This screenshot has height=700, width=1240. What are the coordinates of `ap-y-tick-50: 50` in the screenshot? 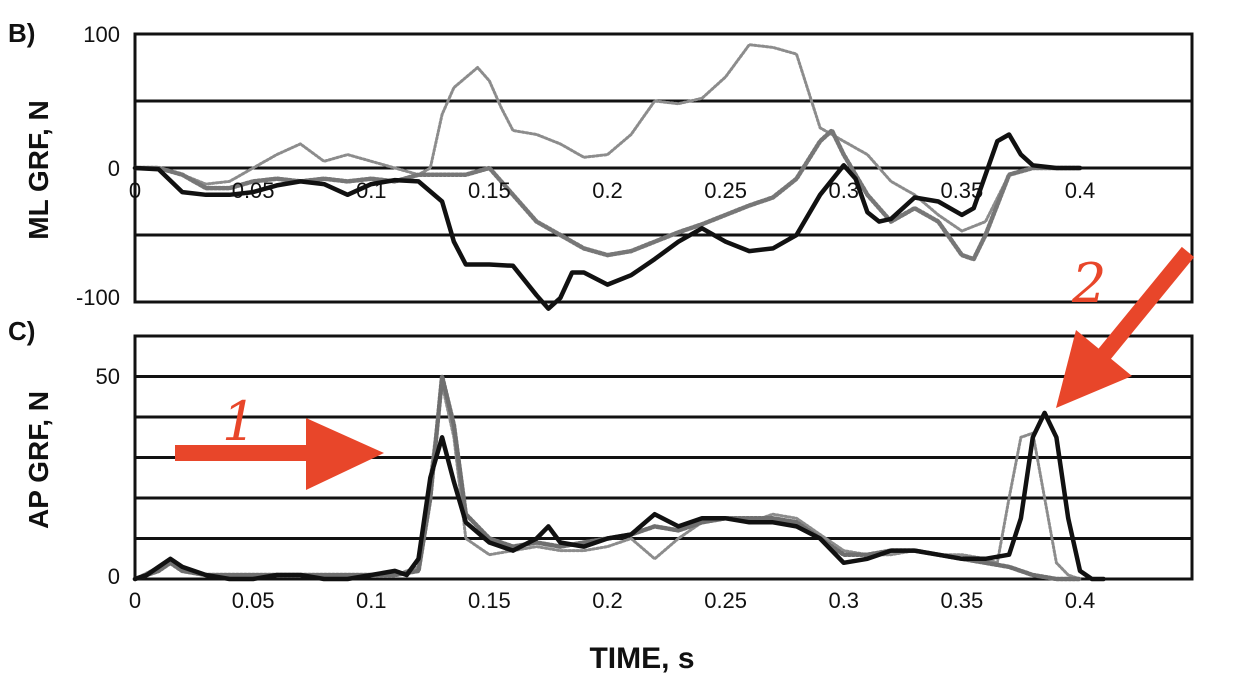 It's located at (108, 376).